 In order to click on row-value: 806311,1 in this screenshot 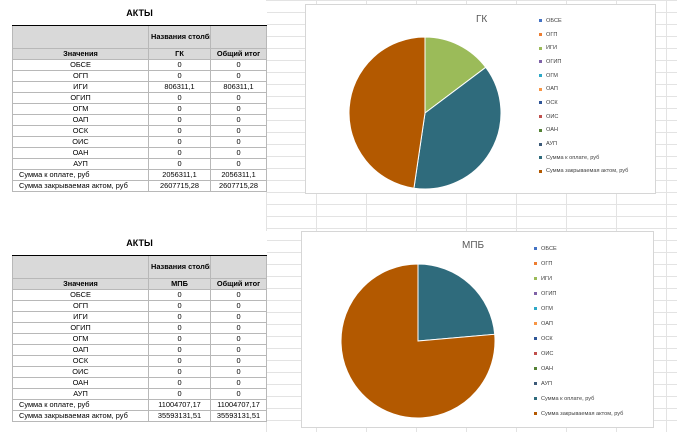, I will do `click(179, 87)`.